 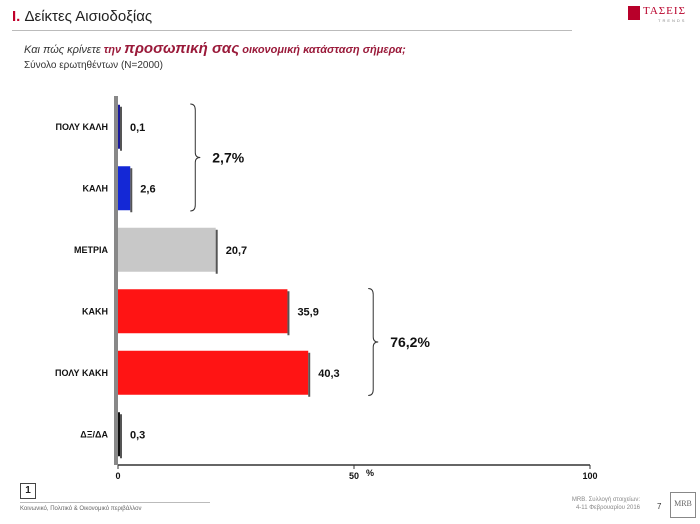 I want to click on value-label: 40,3, so click(x=328, y=374).